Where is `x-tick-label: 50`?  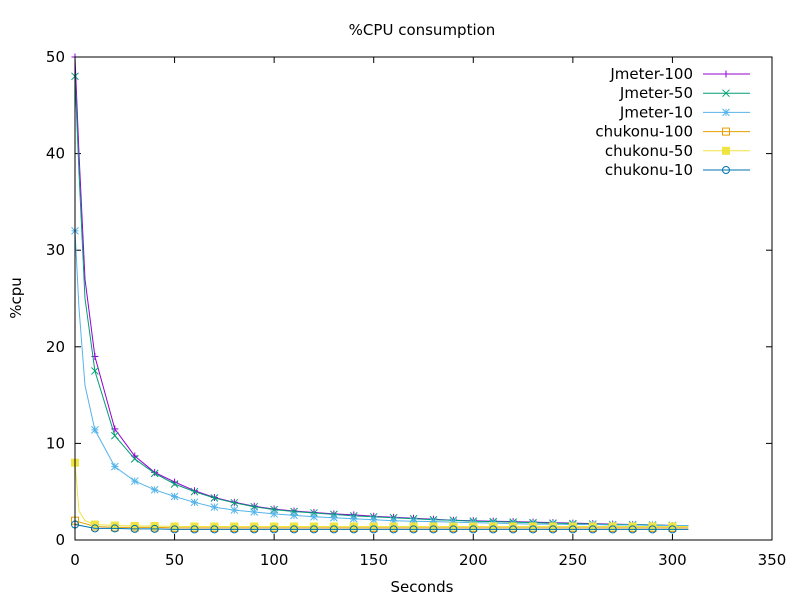
x-tick-label: 50 is located at coordinates (174, 560).